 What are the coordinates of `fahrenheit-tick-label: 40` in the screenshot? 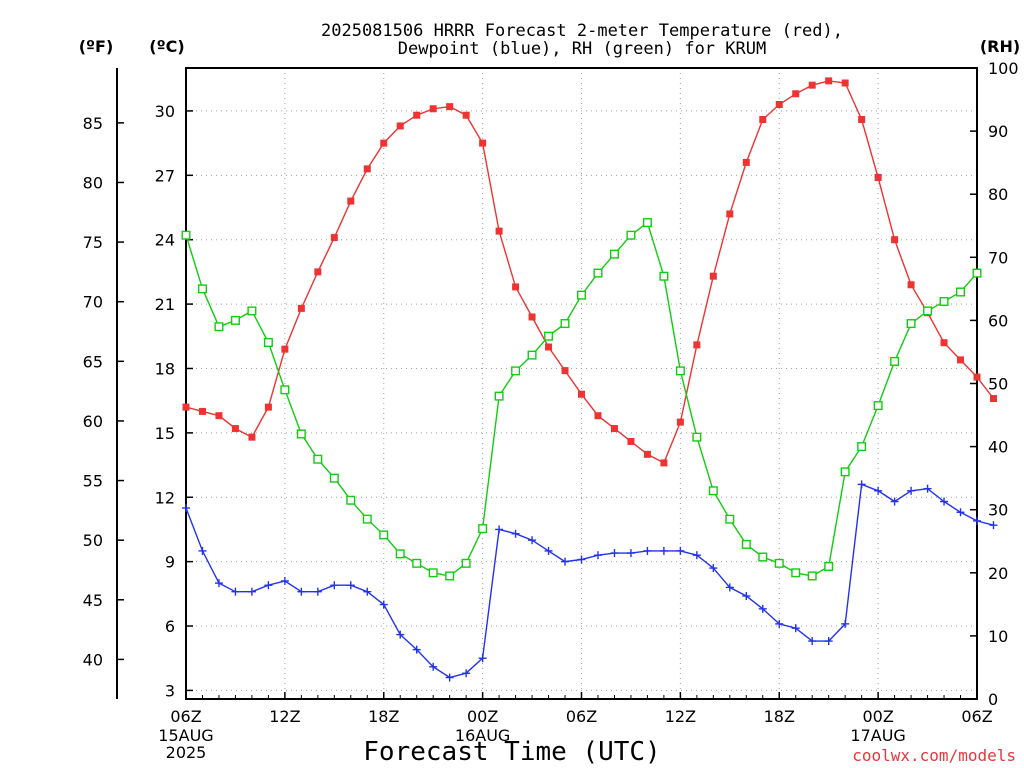 It's located at (93, 659).